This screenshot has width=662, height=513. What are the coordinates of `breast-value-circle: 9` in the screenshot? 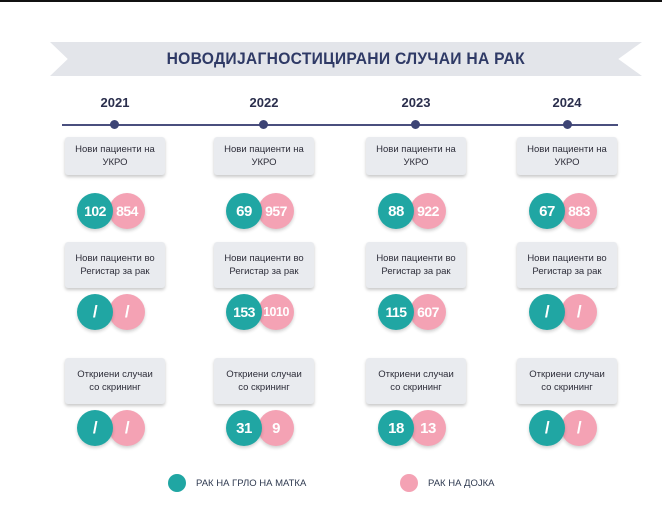 It's located at (276, 428).